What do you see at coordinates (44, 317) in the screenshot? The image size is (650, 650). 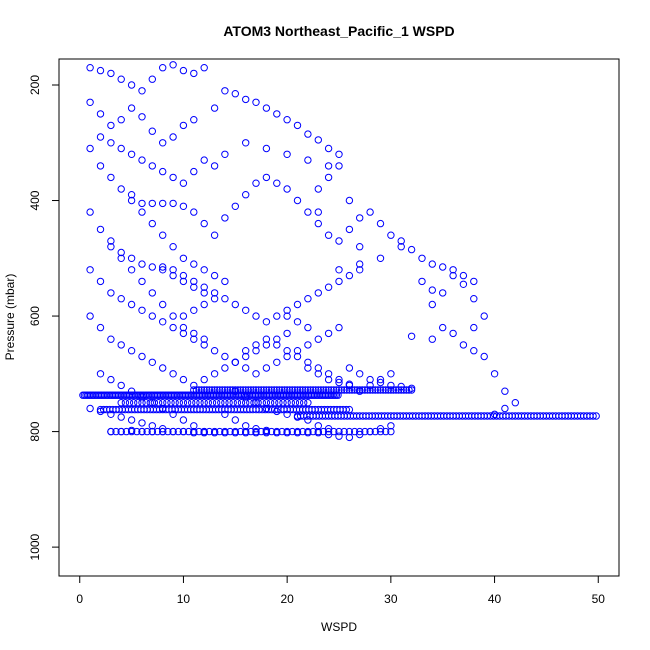 I see `y-axis: 200 400 600 800 1000` at bounding box center [44, 317].